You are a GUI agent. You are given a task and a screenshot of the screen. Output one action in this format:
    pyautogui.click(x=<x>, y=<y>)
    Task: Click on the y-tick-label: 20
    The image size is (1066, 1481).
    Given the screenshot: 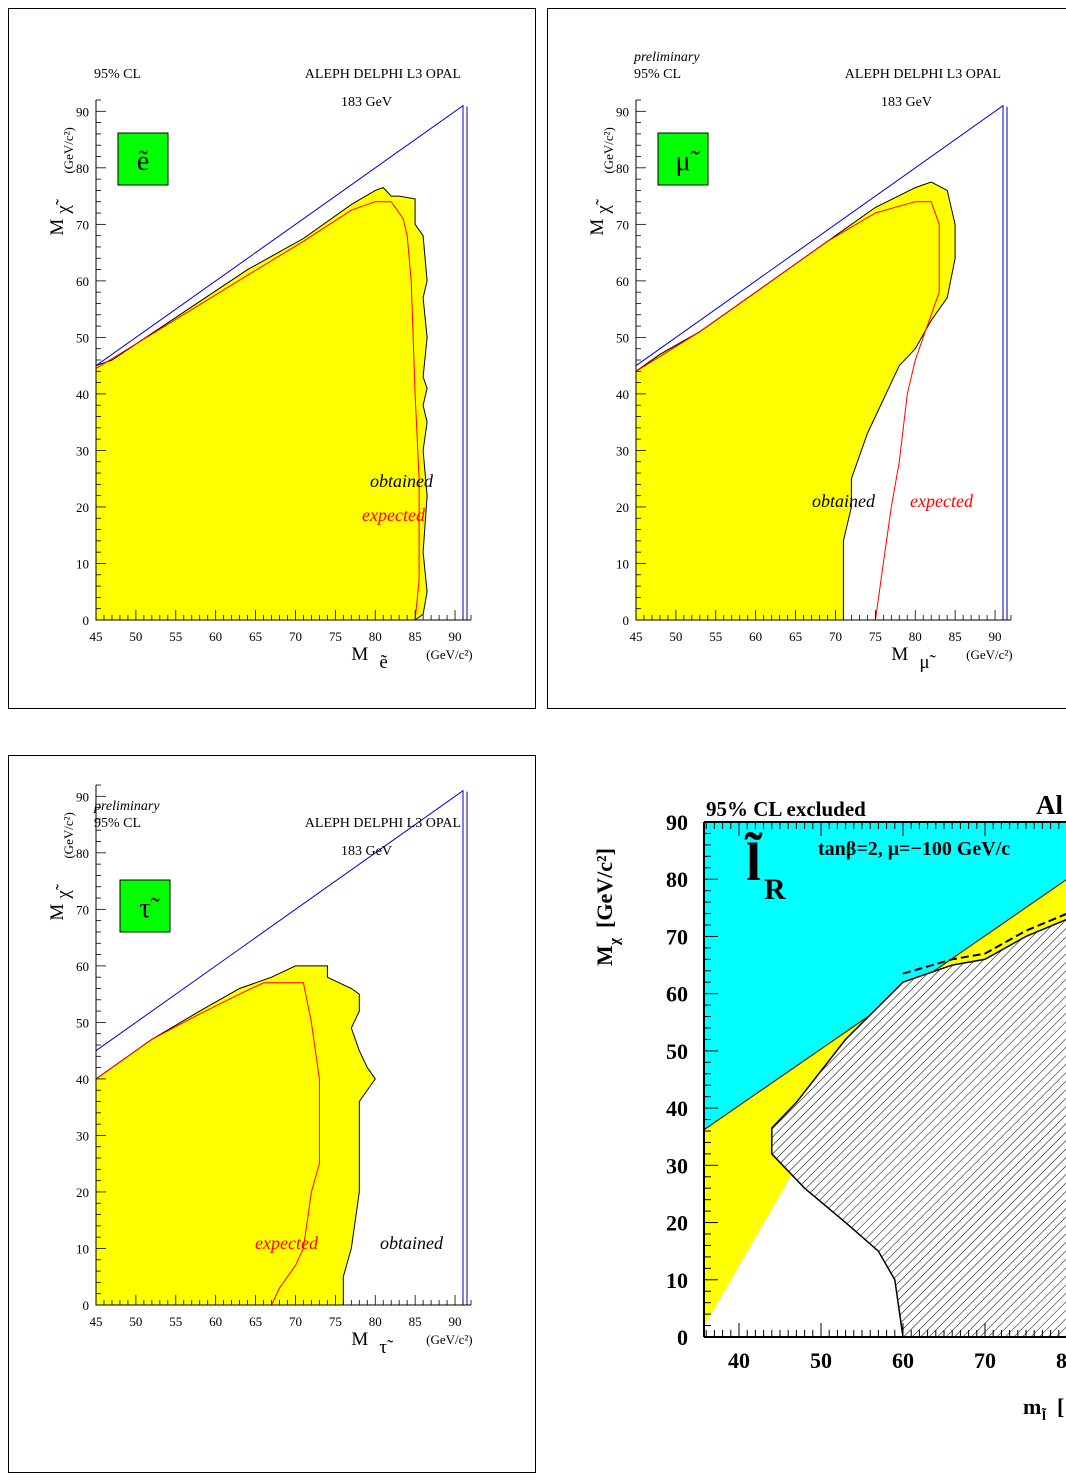 What is the action you would take?
    pyautogui.click(x=82, y=507)
    